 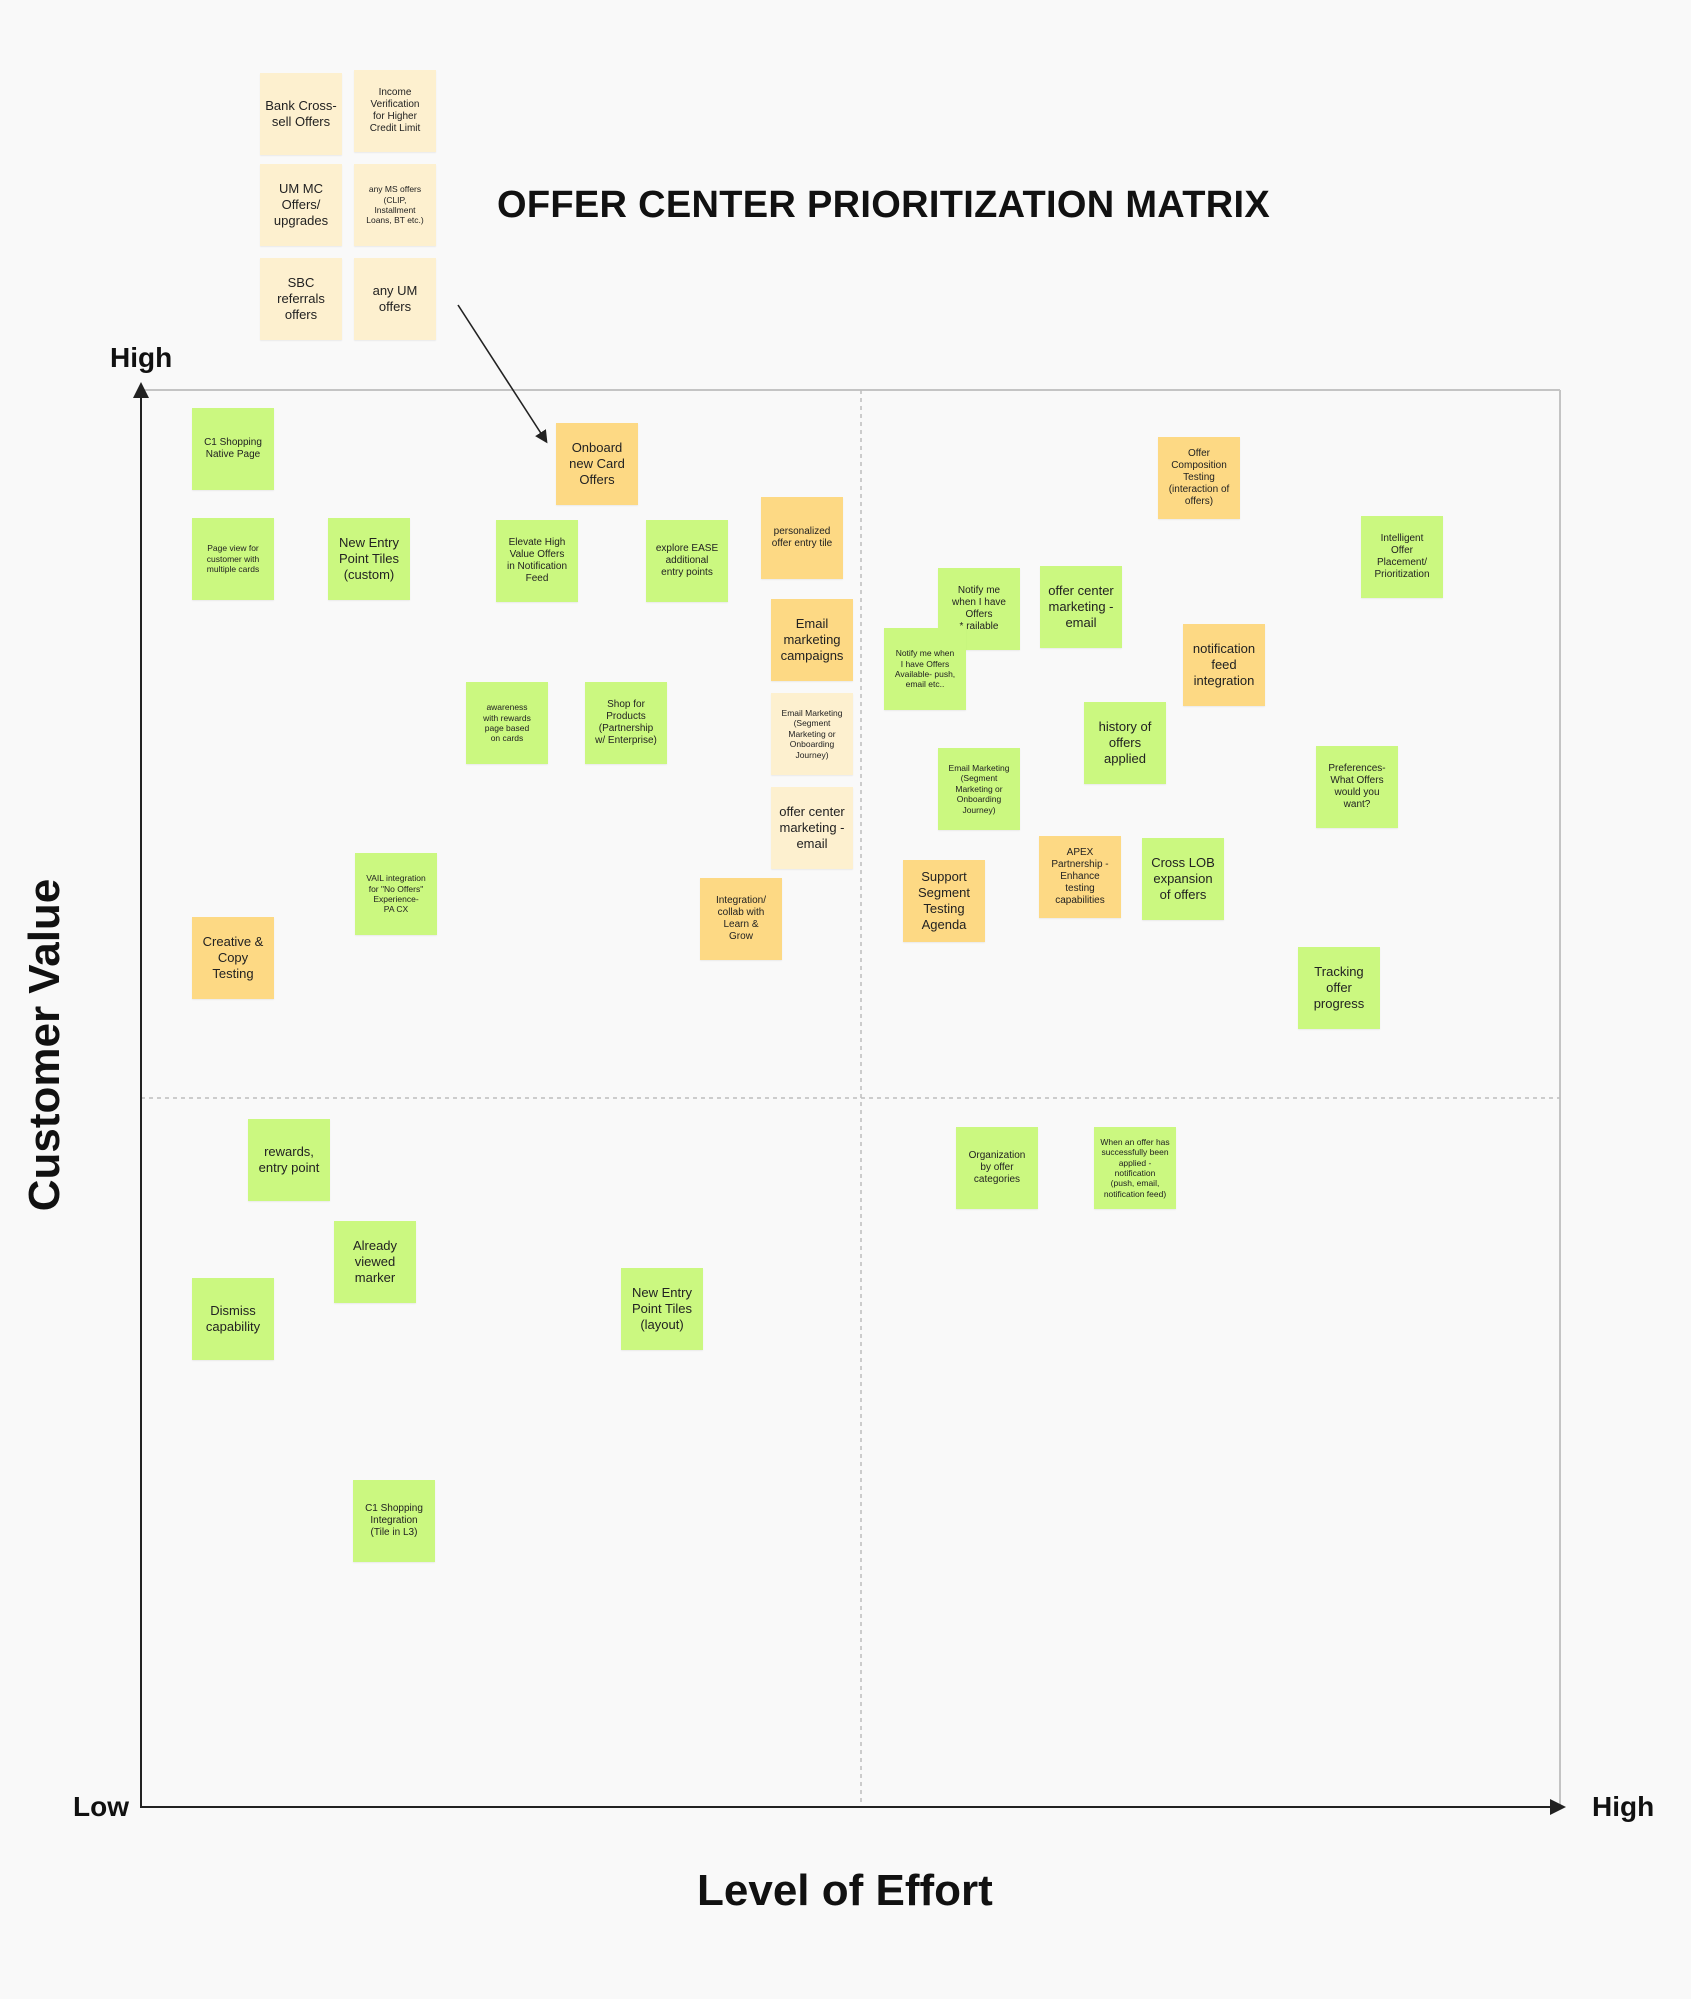 What do you see at coordinates (233, 958) in the screenshot?
I see `sticky-note: Creative & Copy Testing` at bounding box center [233, 958].